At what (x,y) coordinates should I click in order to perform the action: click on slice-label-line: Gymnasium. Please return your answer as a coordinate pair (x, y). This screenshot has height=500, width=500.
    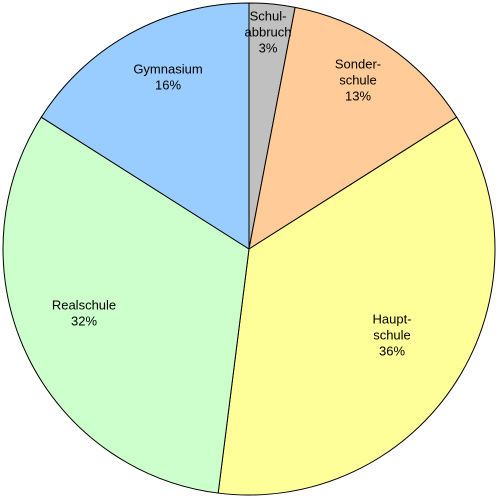
    Looking at the image, I should click on (167, 68).